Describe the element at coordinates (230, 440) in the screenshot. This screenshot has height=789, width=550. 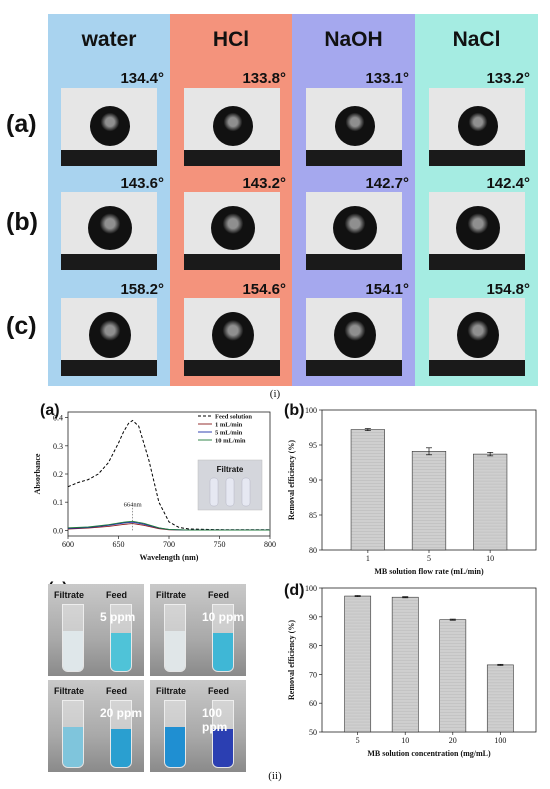
I see `legend-label: 10 mL/min` at that location.